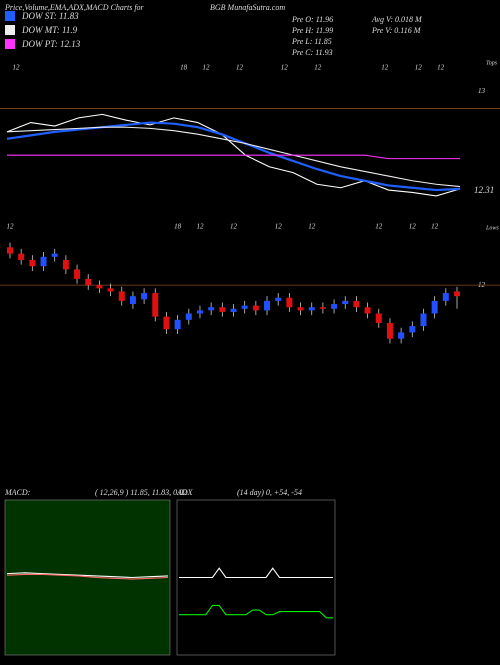 The width and height of the screenshot is (500, 665). I want to click on panel-title: ADX, so click(185, 492).